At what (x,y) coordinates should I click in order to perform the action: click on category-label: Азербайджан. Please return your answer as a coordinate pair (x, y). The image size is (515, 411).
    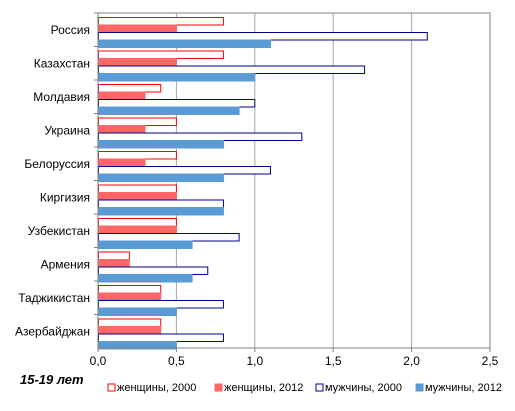
    Looking at the image, I should click on (52, 331).